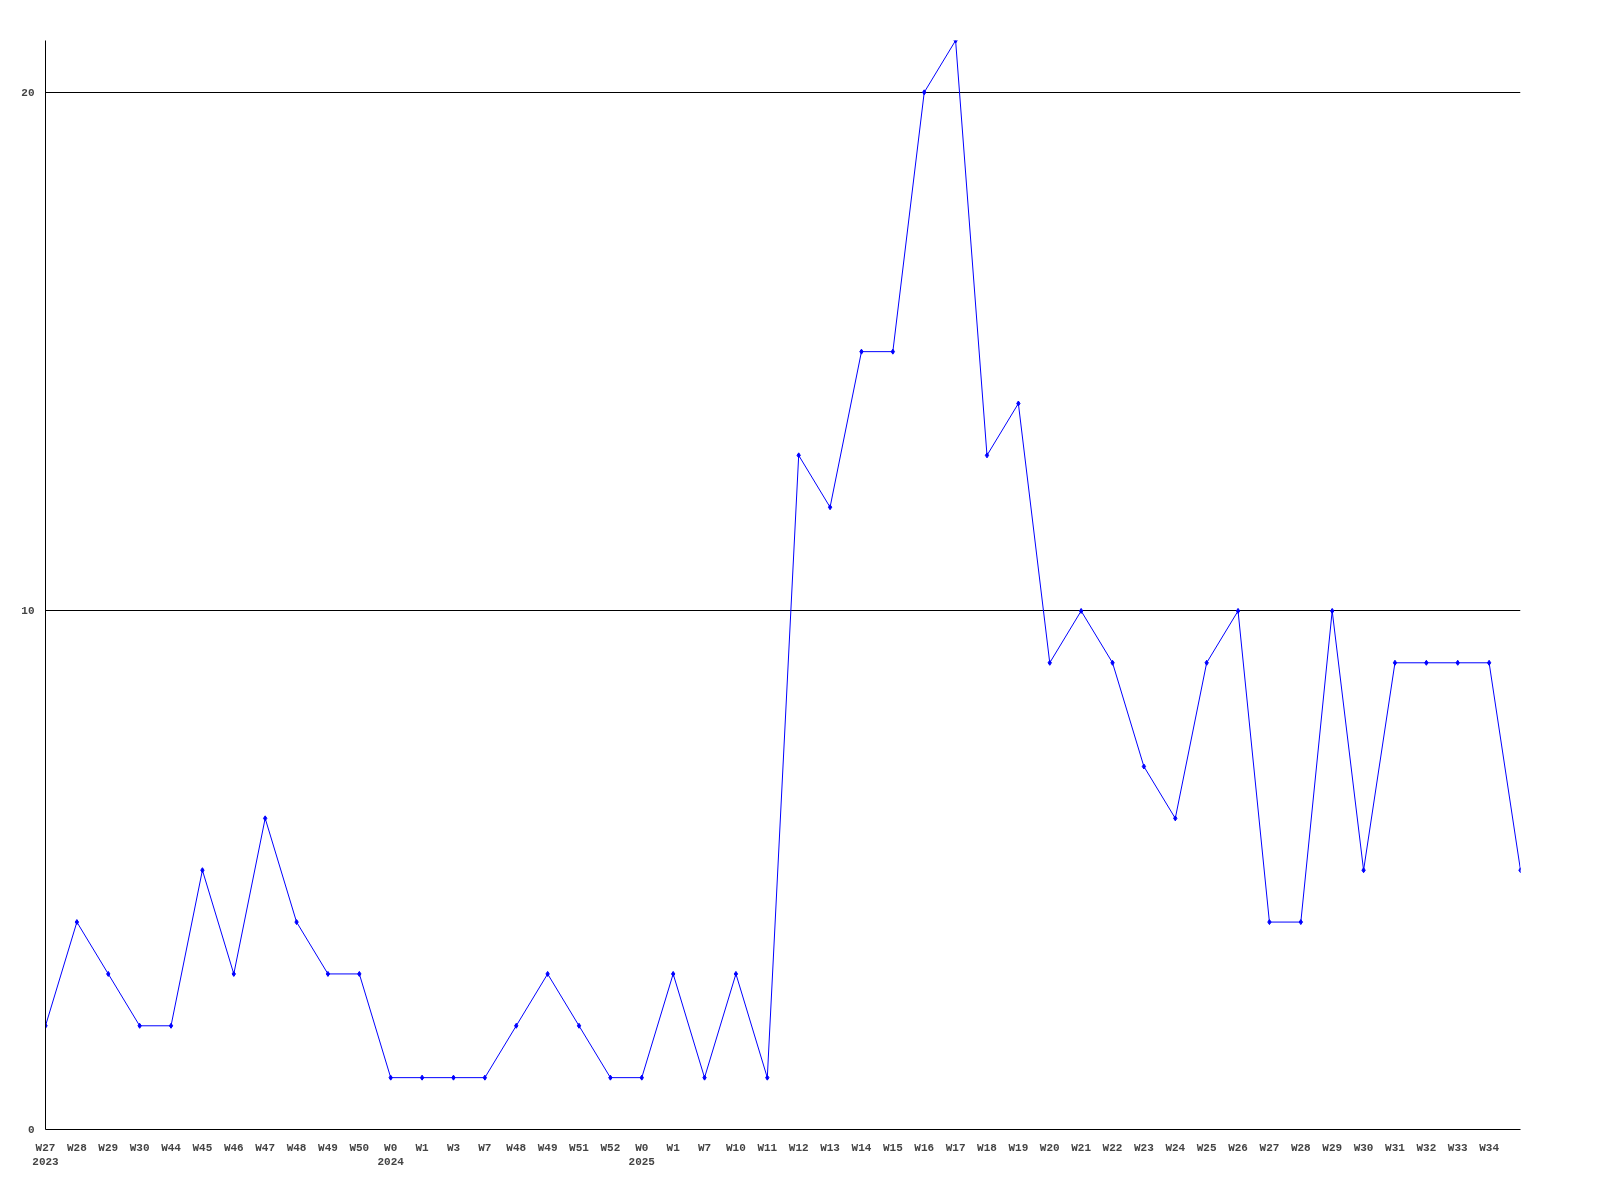  Describe the element at coordinates (1144, 1147) in the screenshot. I see `x-tick-label: W23` at that location.